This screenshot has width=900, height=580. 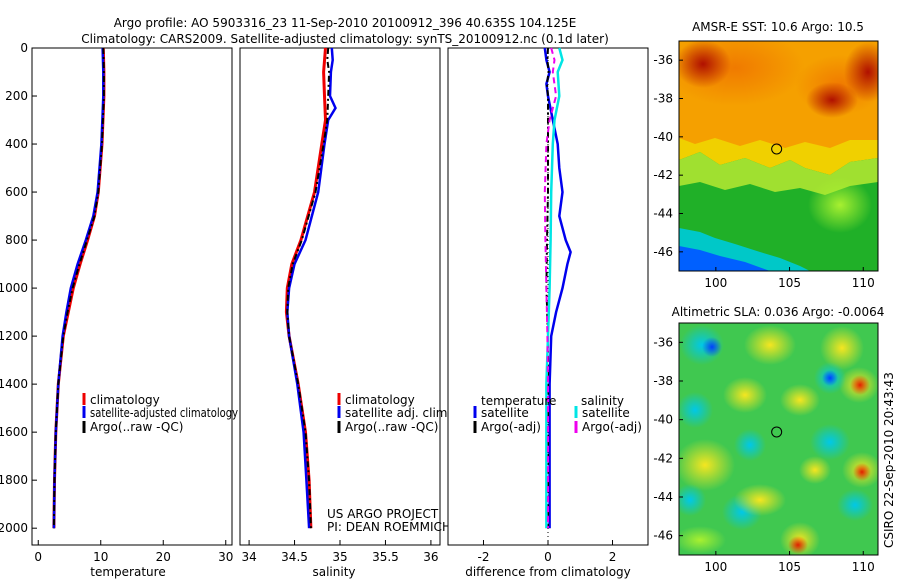 What do you see at coordinates (389, 527) in the screenshot?
I see `credit-line-2: PI: DEAN ROEMMICH` at bounding box center [389, 527].